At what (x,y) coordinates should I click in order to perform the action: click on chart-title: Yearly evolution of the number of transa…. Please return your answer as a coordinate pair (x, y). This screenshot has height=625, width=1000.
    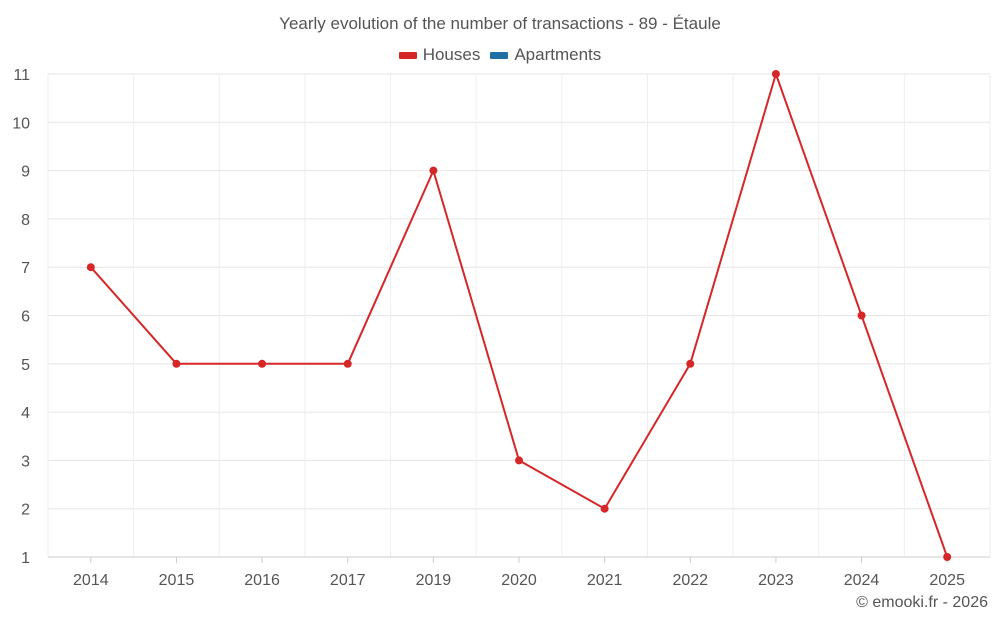
    Looking at the image, I should click on (500, 23).